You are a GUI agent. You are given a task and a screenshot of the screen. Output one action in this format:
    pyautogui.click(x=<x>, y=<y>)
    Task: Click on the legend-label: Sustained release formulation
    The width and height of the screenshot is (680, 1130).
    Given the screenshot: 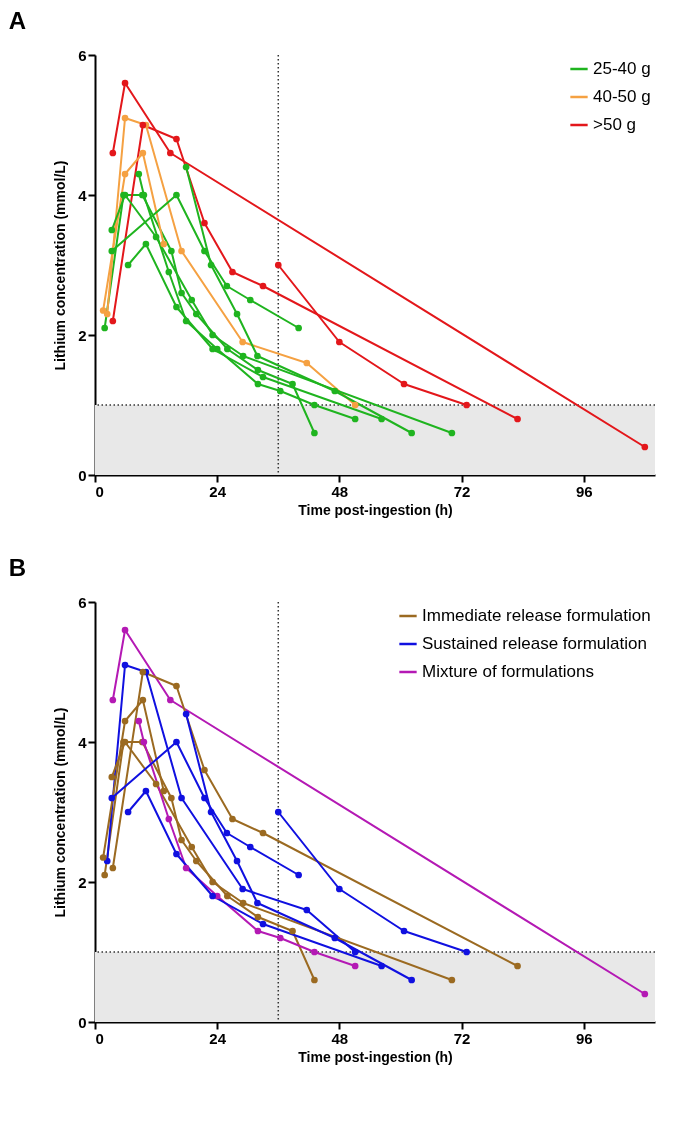 What is the action you would take?
    pyautogui.click(x=534, y=643)
    